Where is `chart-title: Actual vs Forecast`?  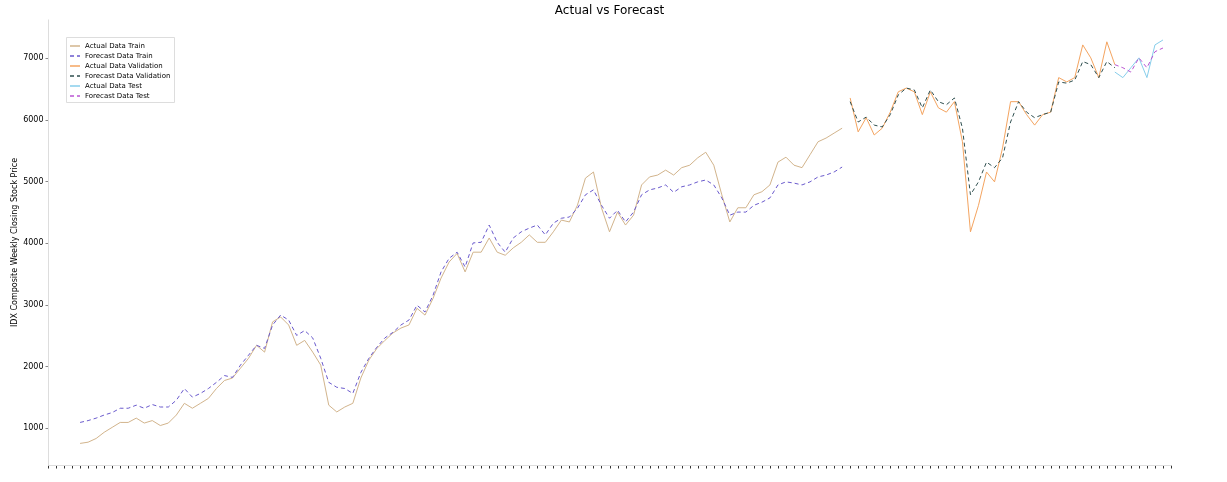 chart-title: Actual vs Forecast is located at coordinates (609, 10).